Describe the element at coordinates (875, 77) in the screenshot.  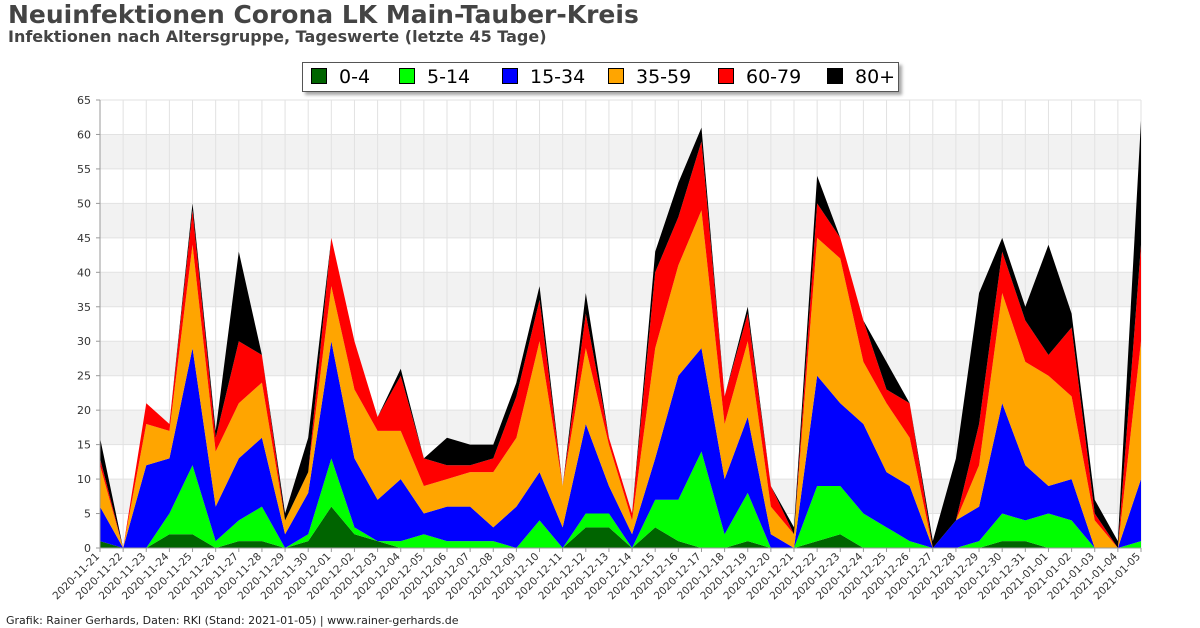
I see `legend-label: 80+` at that location.